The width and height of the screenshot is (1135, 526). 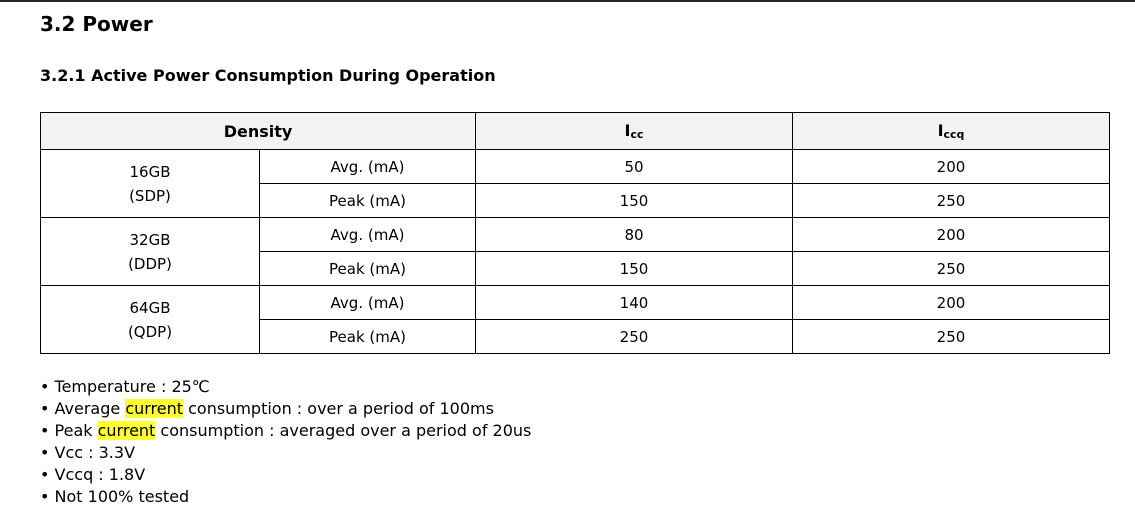 What do you see at coordinates (634, 302) in the screenshot?
I see `icc-value: 140` at bounding box center [634, 302].